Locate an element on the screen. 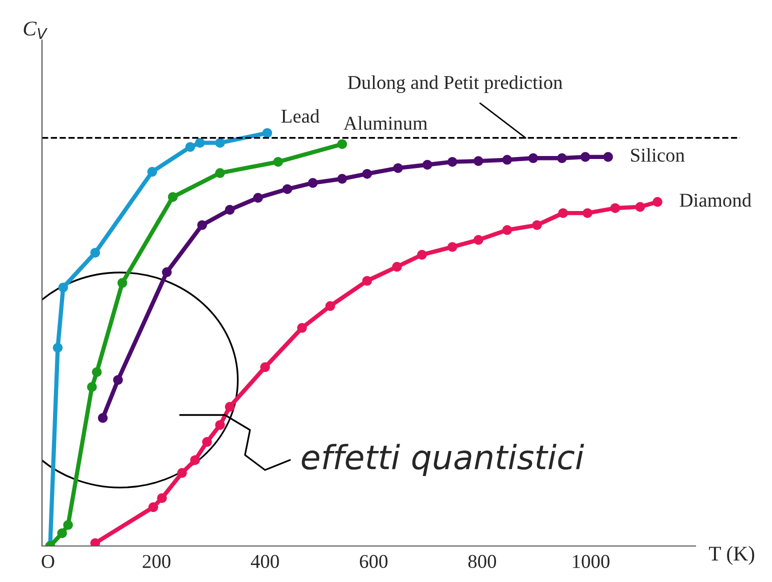 The image size is (772, 582). x-tick-label: 1000 is located at coordinates (591, 561).